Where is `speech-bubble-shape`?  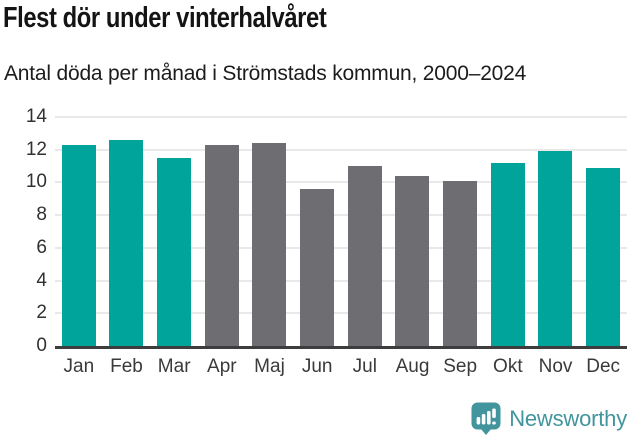
speech-bubble-shape is located at coordinates (486, 418).